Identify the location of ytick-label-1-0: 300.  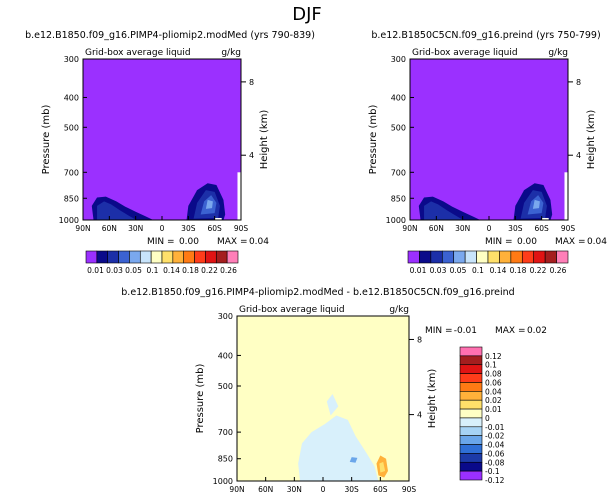
(398, 59).